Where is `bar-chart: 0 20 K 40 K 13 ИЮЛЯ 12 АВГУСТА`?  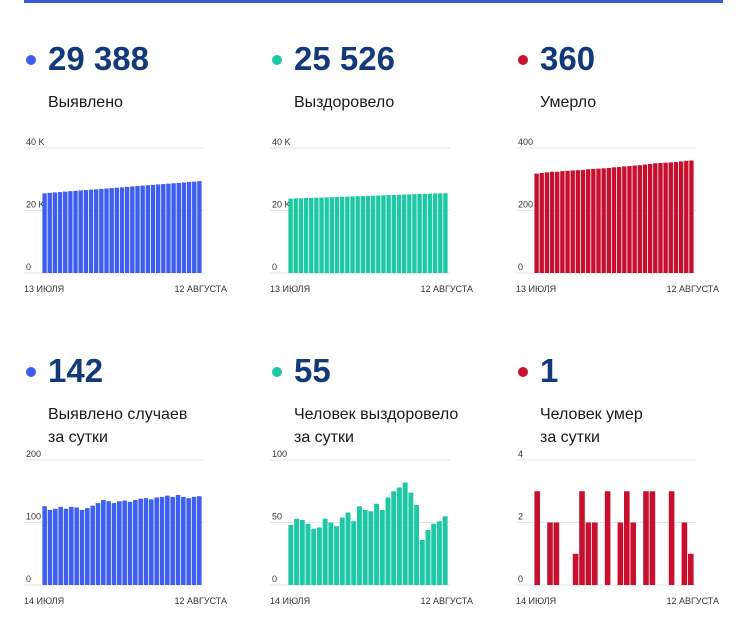
bar-chart: 0 20 K 40 K 13 ИЮЛЯ 12 АВГУСТА is located at coordinates (125, 215).